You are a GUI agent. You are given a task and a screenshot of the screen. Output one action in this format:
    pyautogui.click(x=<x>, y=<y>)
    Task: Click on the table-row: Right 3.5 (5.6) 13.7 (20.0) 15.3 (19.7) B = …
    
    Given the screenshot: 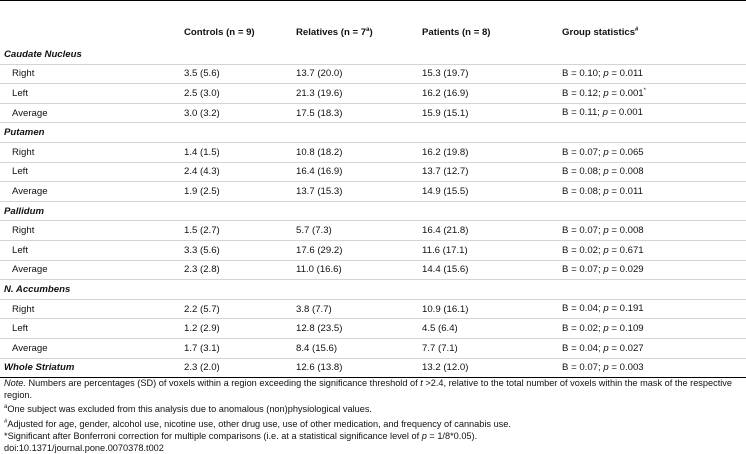 What is the action you would take?
    pyautogui.click(x=373, y=74)
    